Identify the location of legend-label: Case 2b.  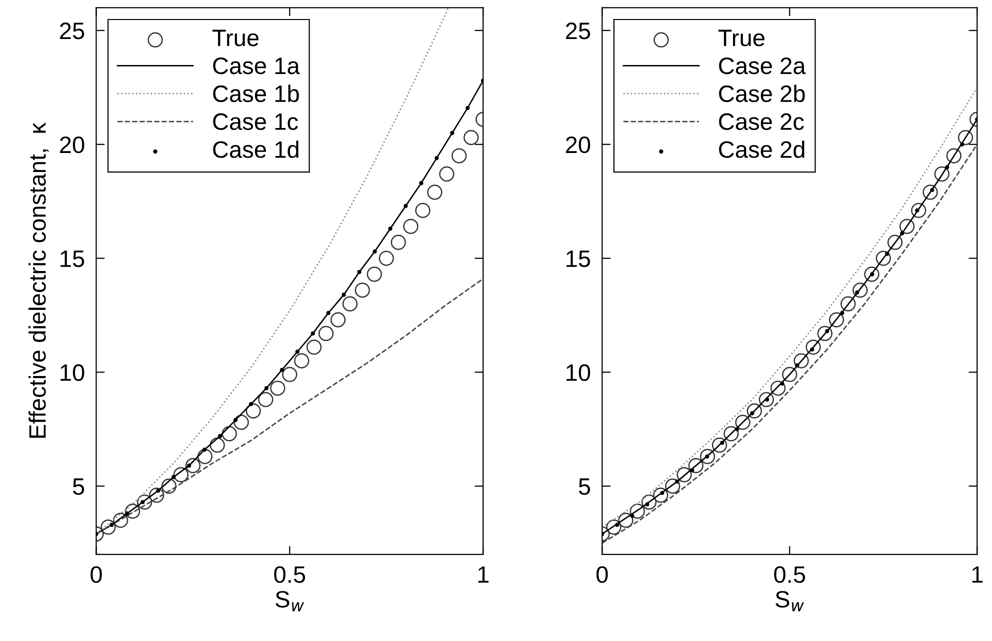
(762, 93).